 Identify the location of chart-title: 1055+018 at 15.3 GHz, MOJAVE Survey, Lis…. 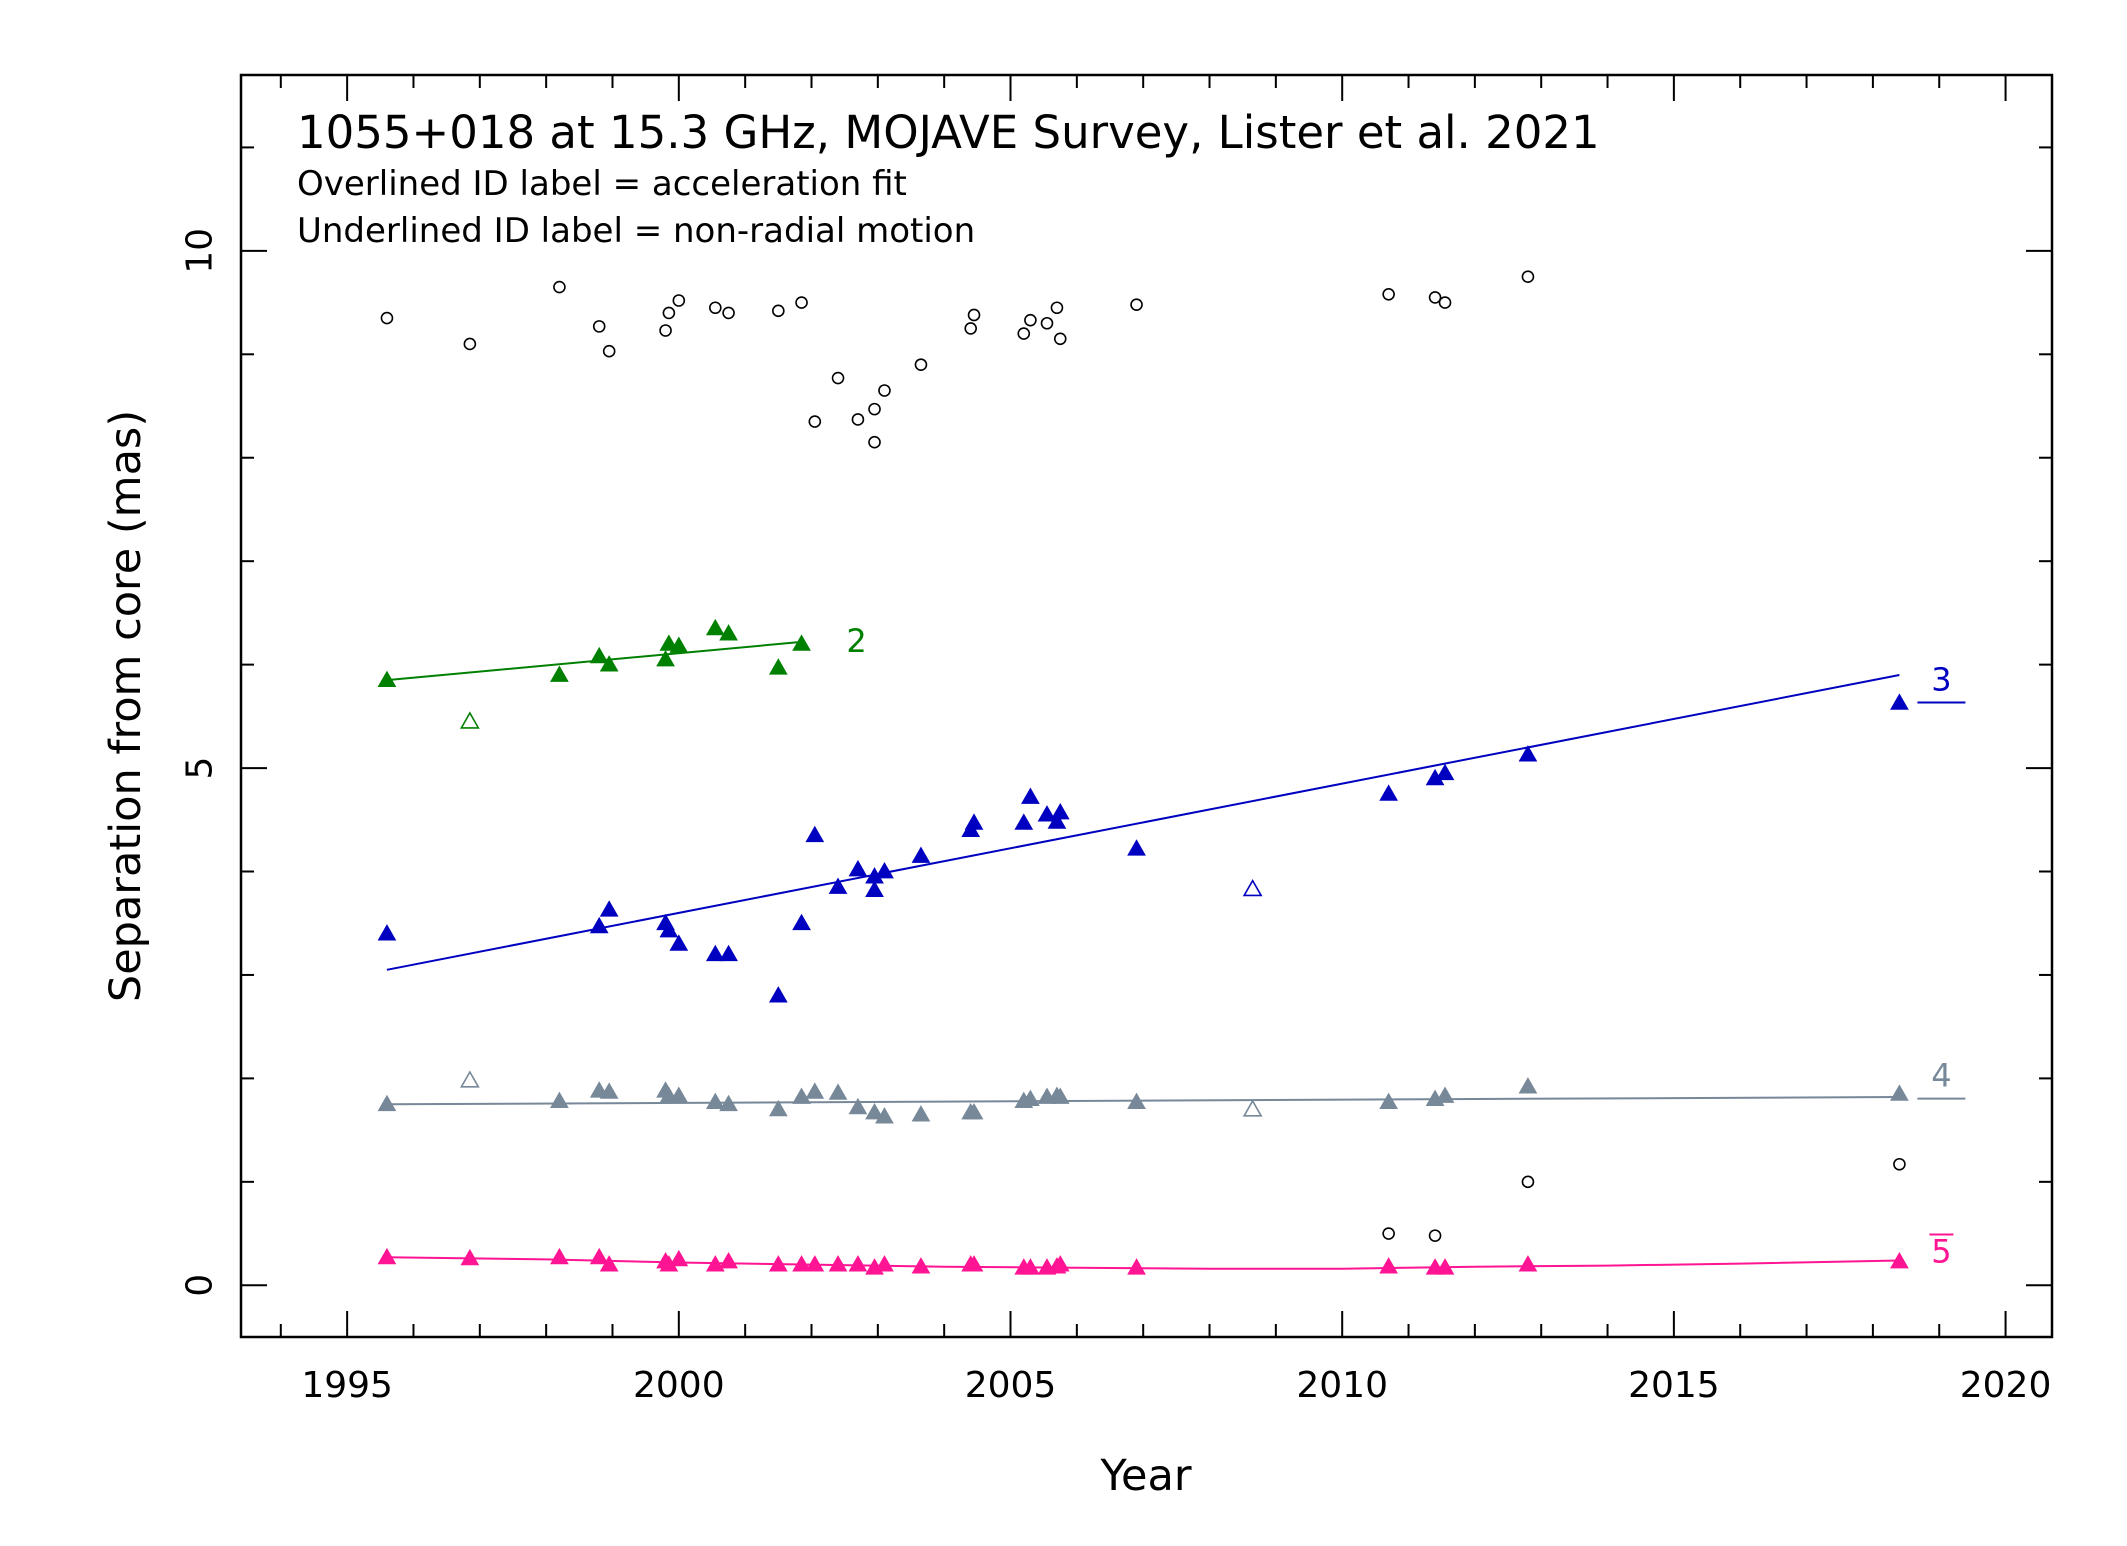
(948, 132).